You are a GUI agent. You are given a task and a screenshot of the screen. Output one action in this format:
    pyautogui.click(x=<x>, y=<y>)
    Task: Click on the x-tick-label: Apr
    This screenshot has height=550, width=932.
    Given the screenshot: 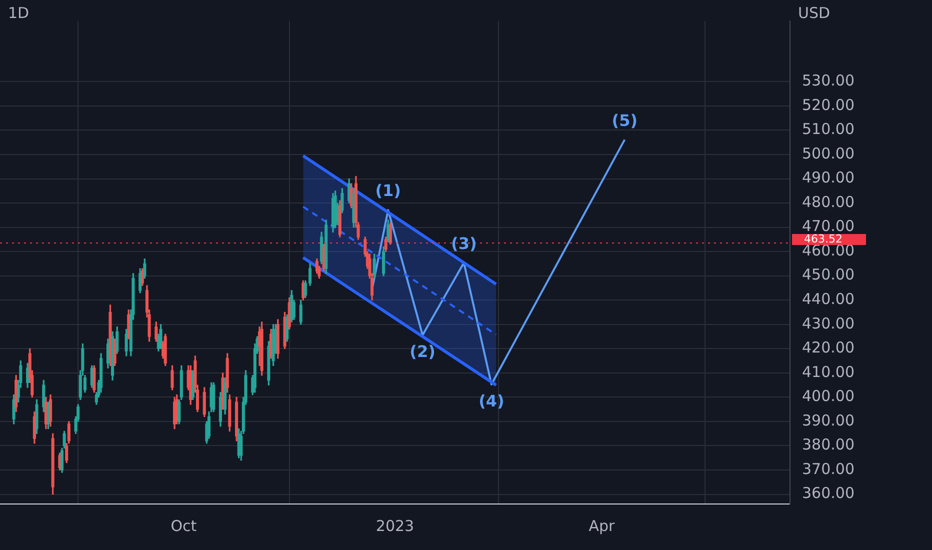 What is the action you would take?
    pyautogui.click(x=602, y=525)
    